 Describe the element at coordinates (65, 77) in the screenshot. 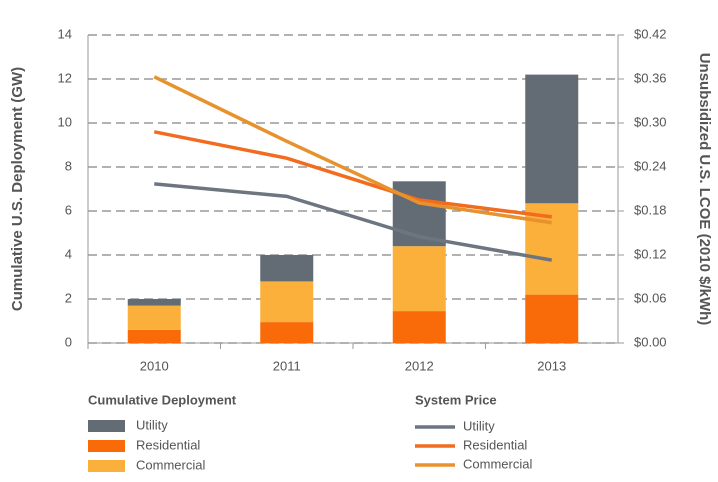

I see `y-tick-label: 12` at that location.